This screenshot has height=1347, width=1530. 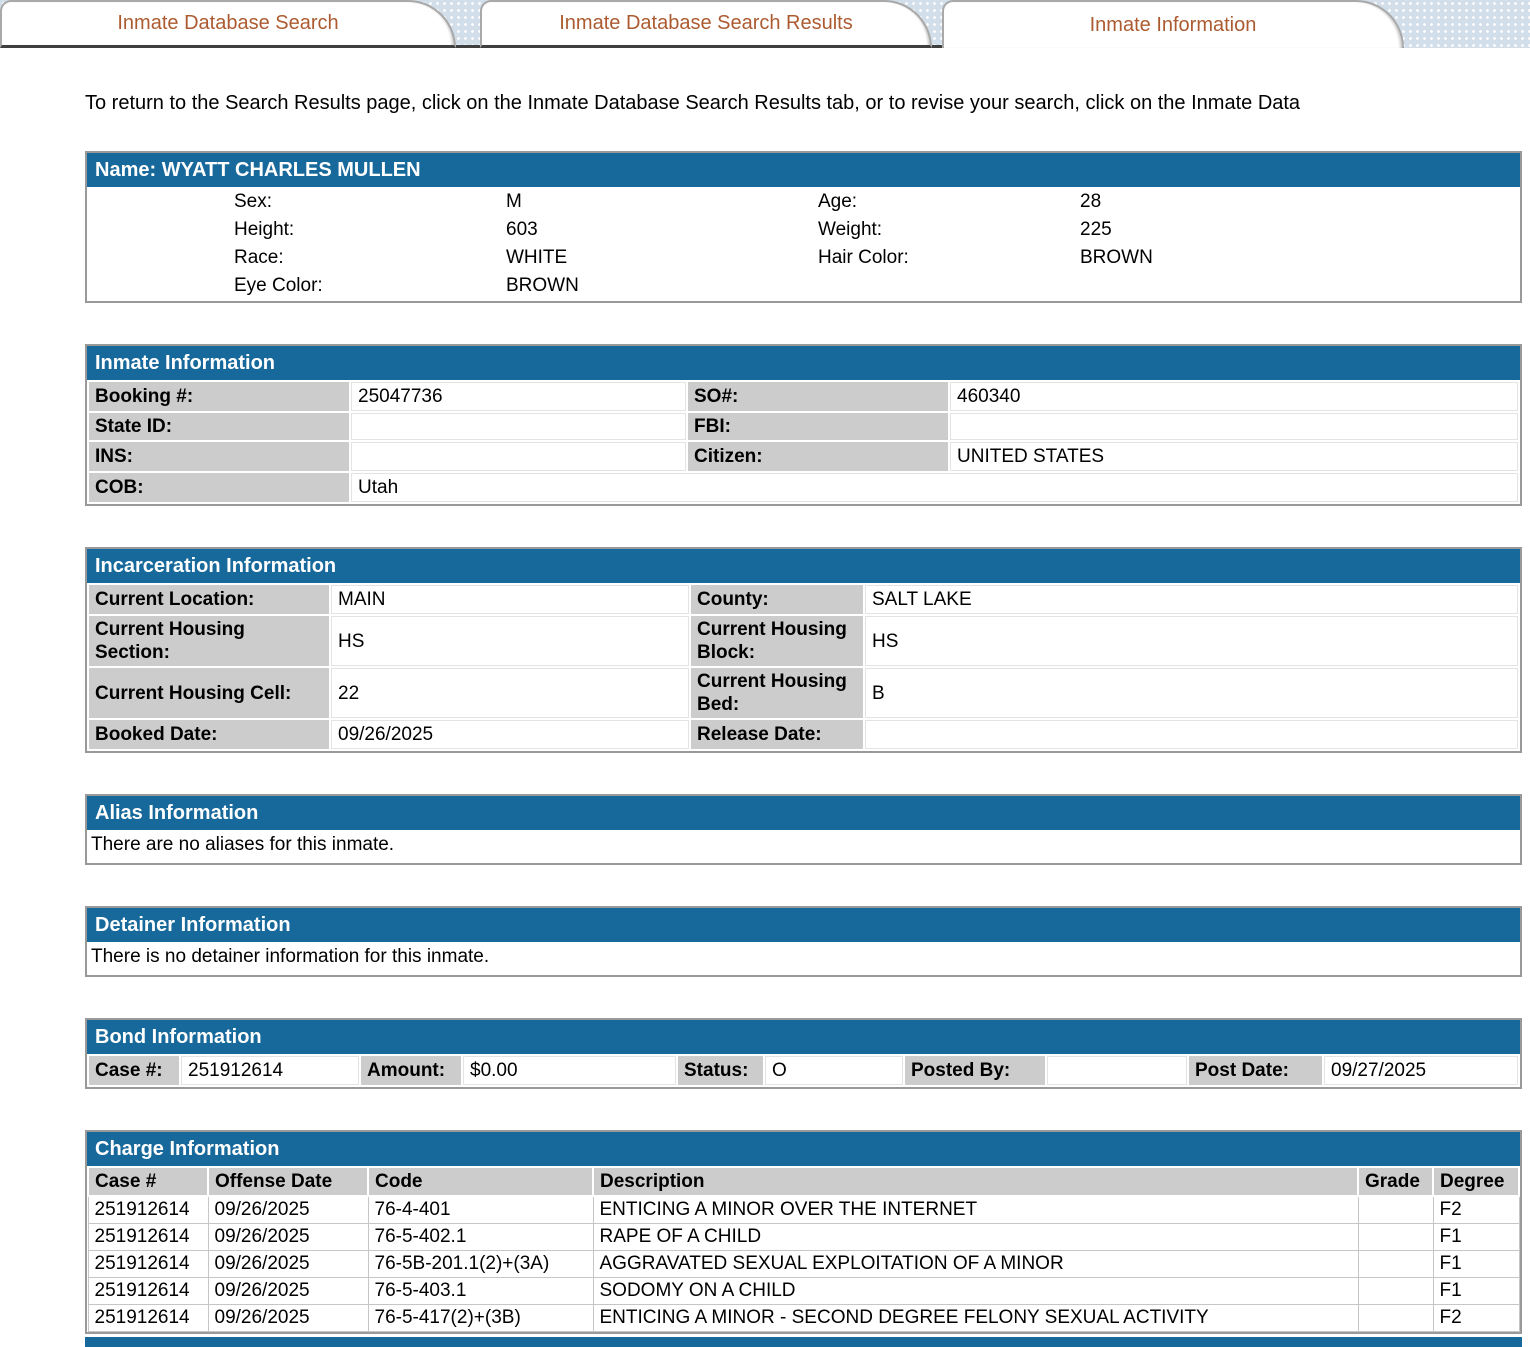 I want to click on table-row: Booked Date: 09/26/2025 Release Date:, so click(x=803, y=734).